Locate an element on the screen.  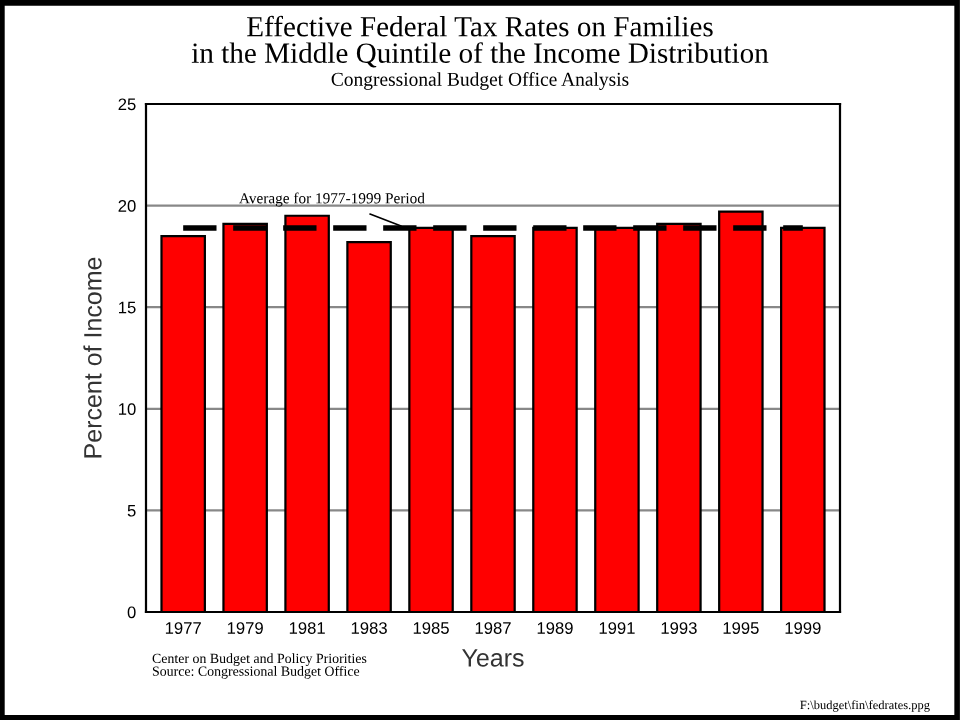
y-tick-label: 10 is located at coordinates (127, 409).